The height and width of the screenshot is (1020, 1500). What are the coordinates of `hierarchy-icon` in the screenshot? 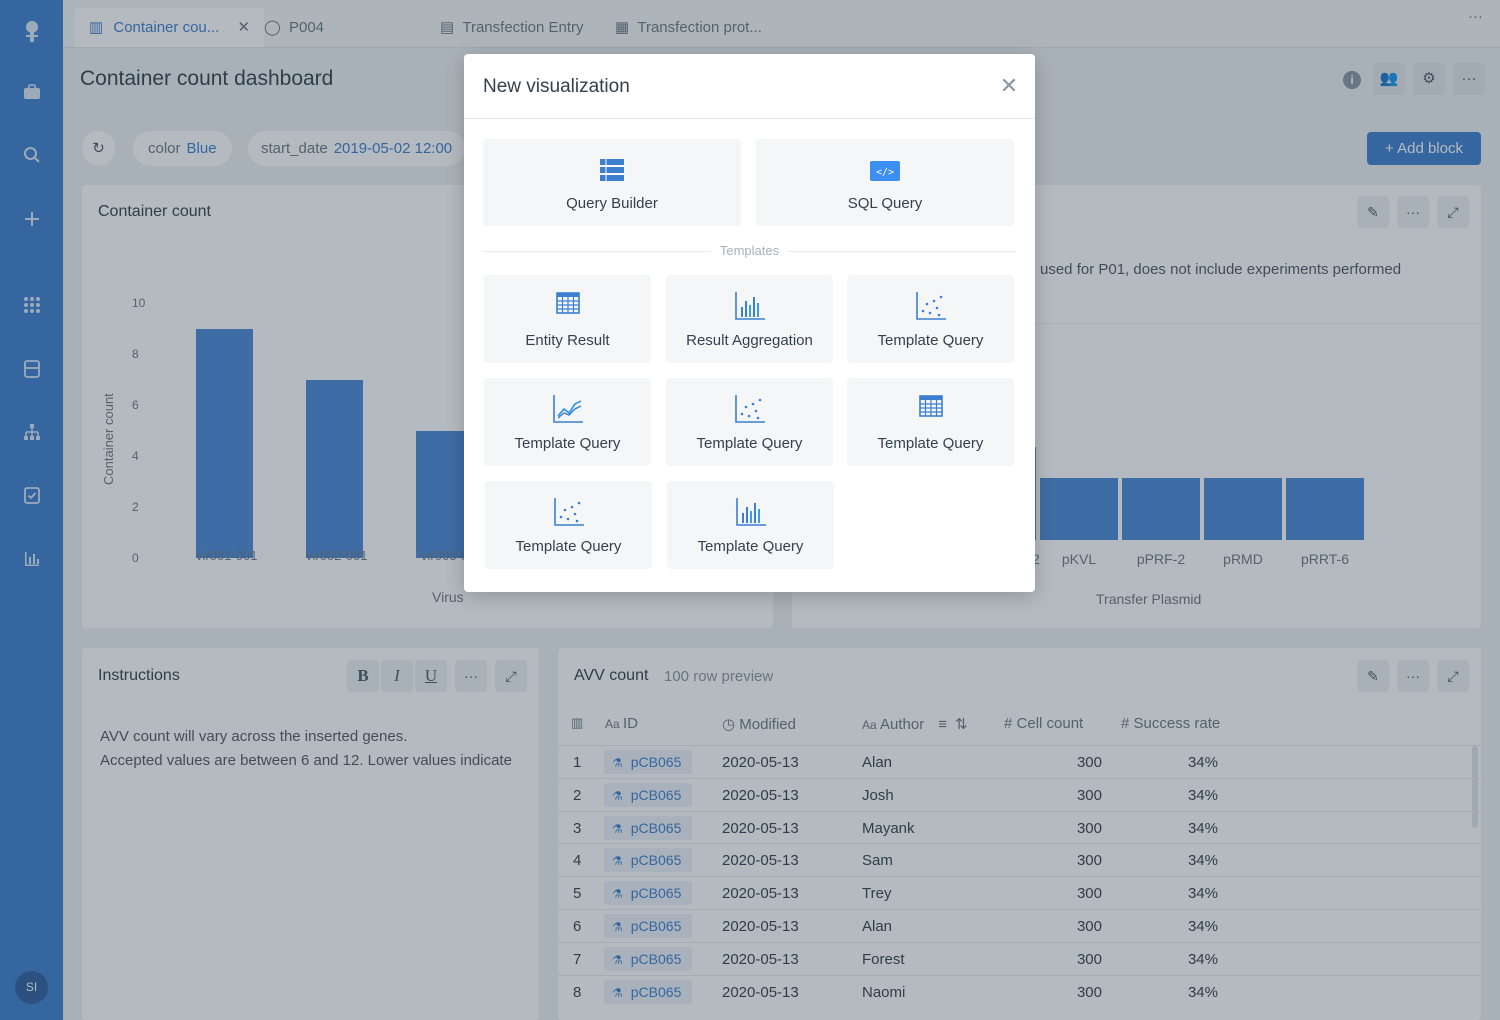 It's located at (32, 435).